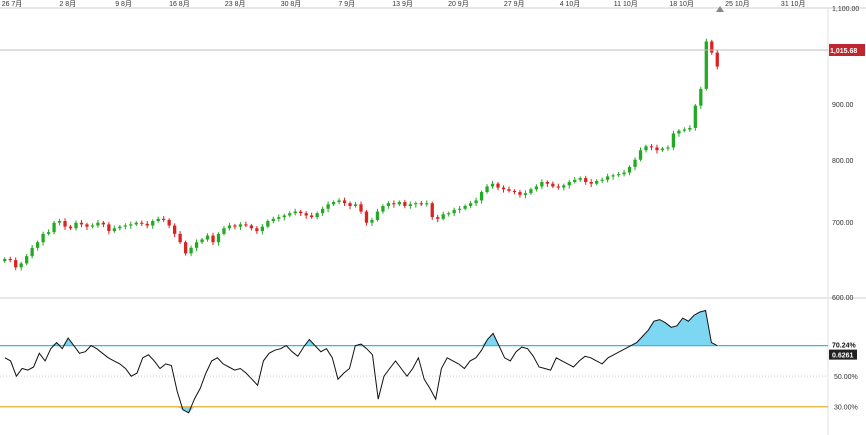 This screenshot has width=866, height=435. Describe the element at coordinates (570, 4) in the screenshot. I see `x-tick-label: 4 10月` at that location.